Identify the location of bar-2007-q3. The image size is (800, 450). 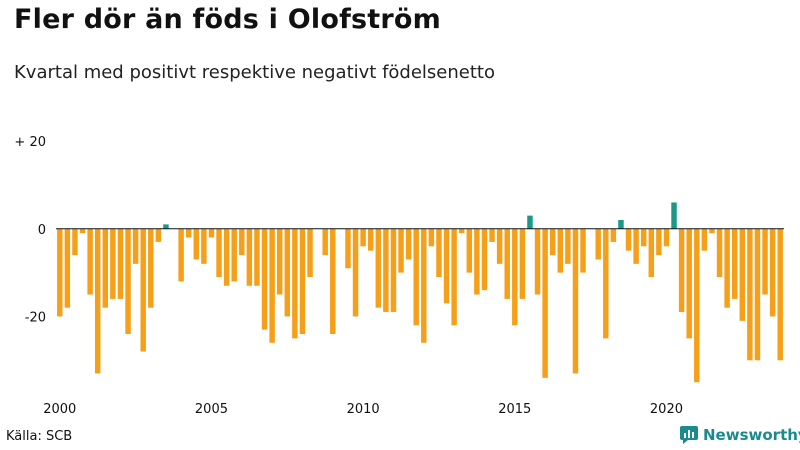
(287, 272).